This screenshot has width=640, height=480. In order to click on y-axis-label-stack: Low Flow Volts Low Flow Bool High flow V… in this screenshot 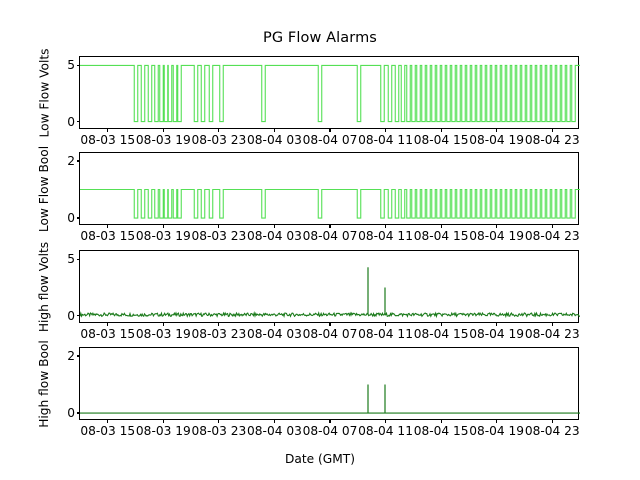, I will do `click(44, 243)`.